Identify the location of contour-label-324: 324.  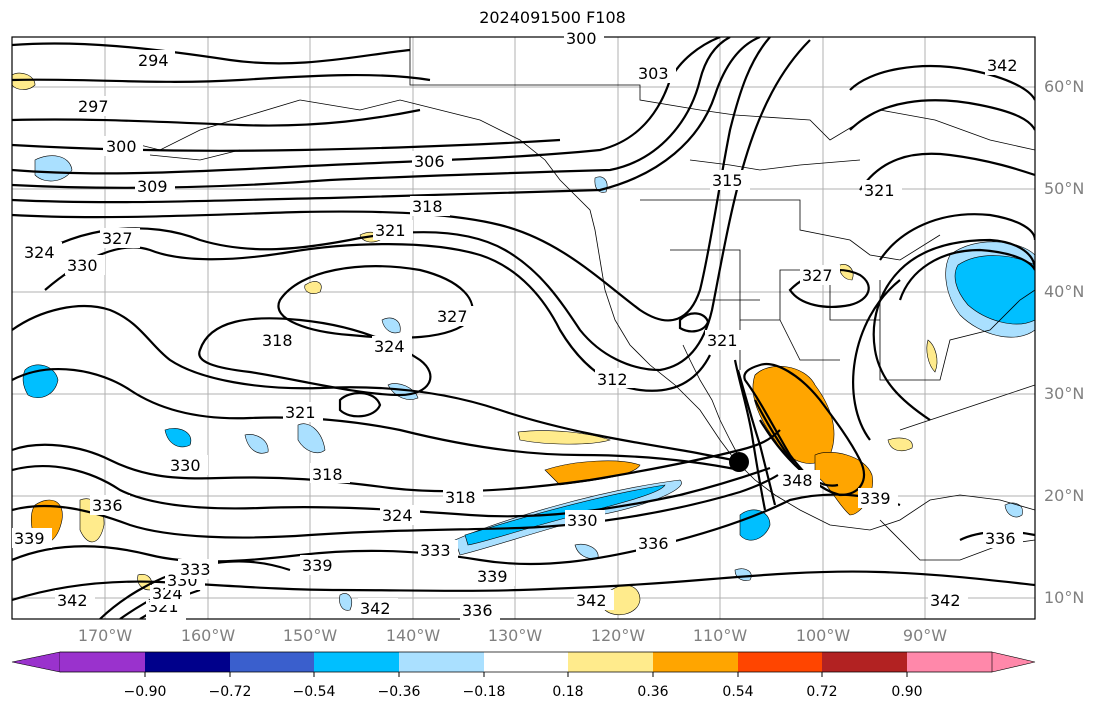
(39, 252).